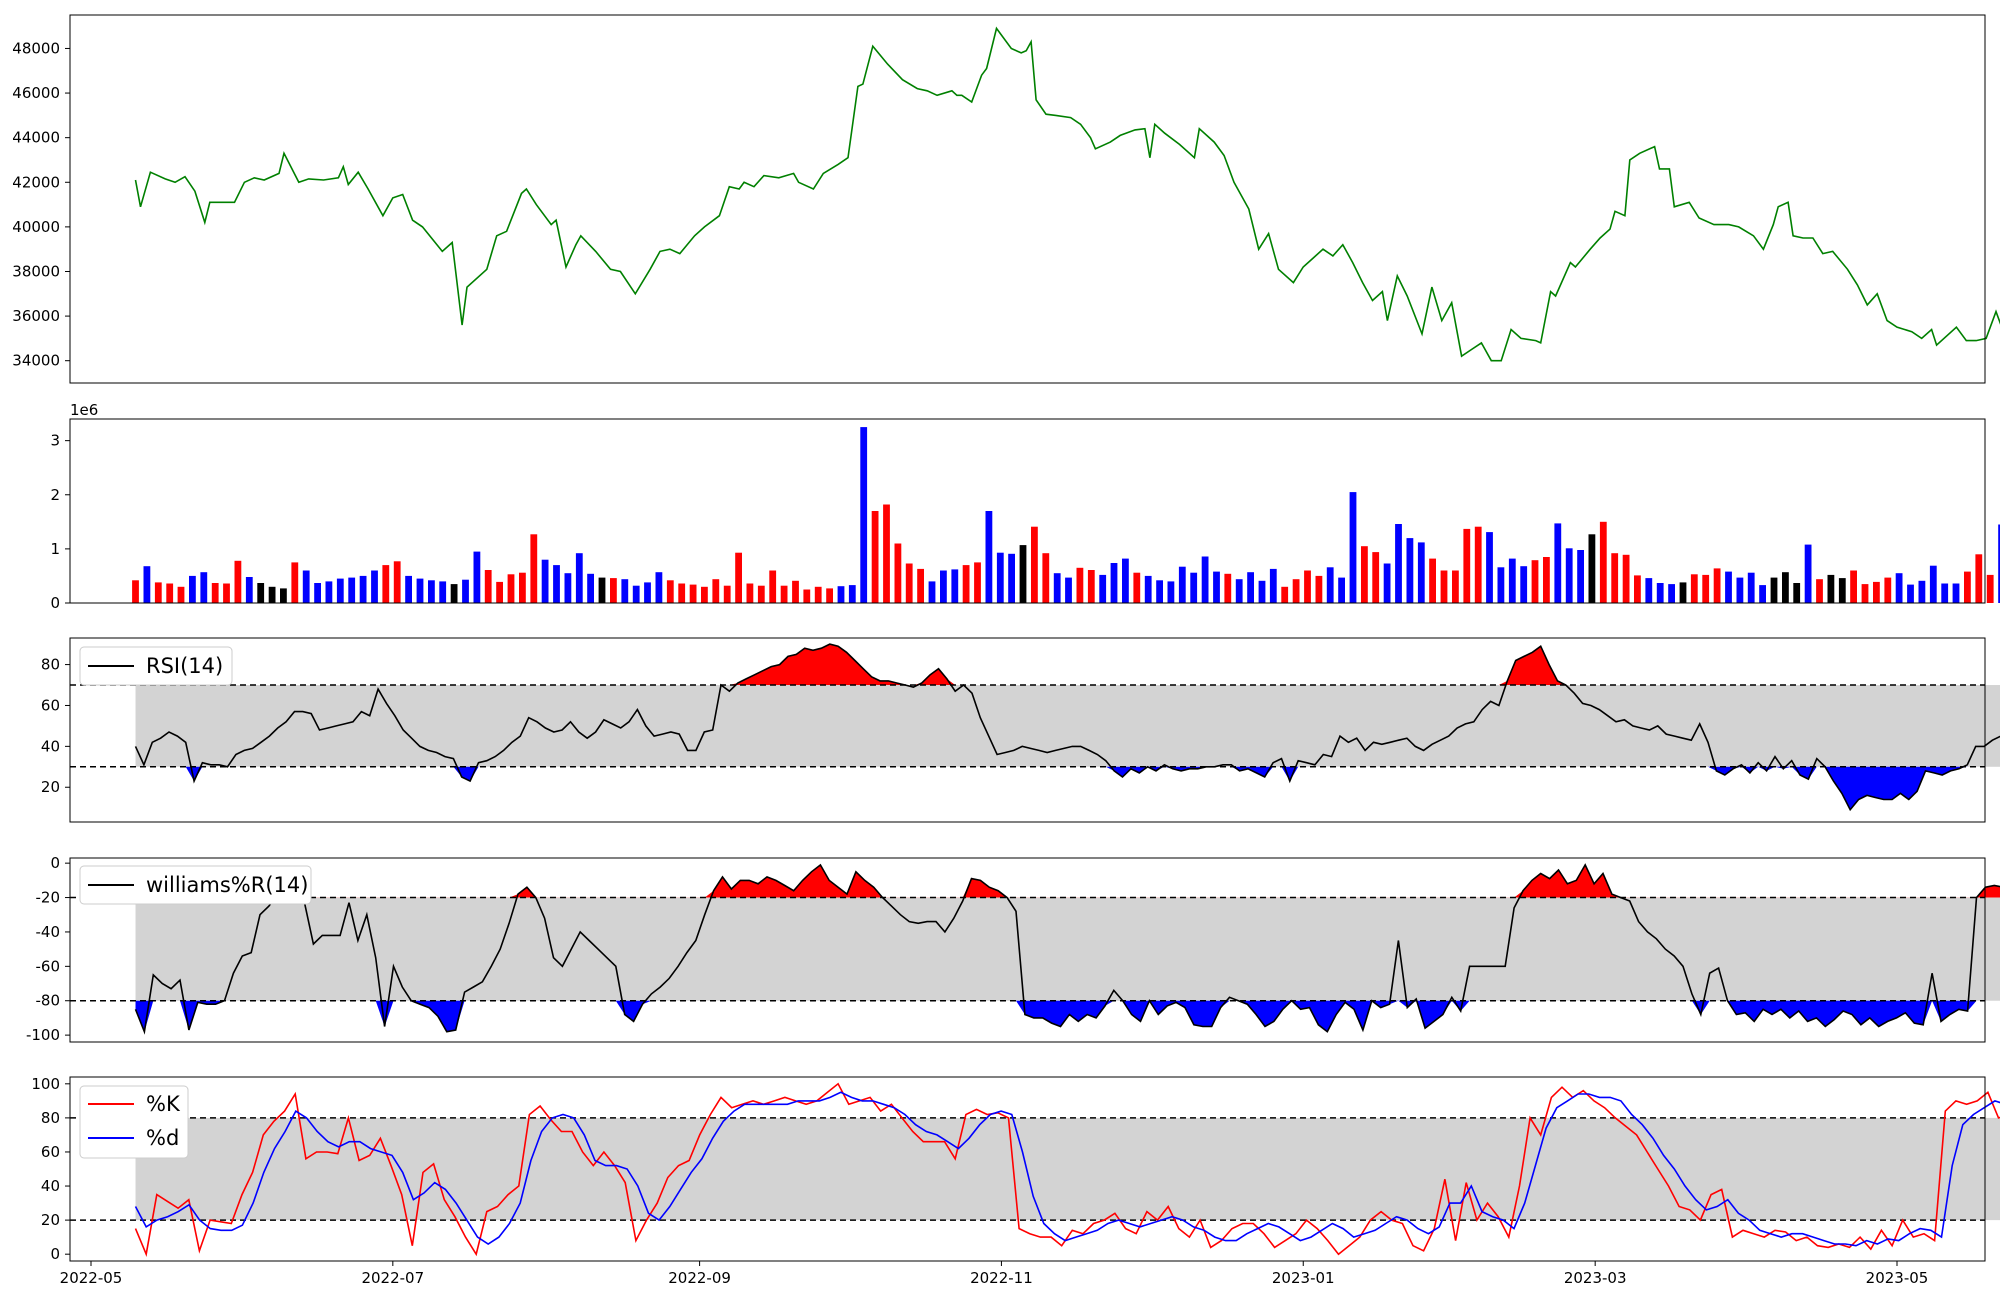 The image size is (2000, 1300). What do you see at coordinates (1067, 1170) in the screenshot?
I see `k-line` at bounding box center [1067, 1170].